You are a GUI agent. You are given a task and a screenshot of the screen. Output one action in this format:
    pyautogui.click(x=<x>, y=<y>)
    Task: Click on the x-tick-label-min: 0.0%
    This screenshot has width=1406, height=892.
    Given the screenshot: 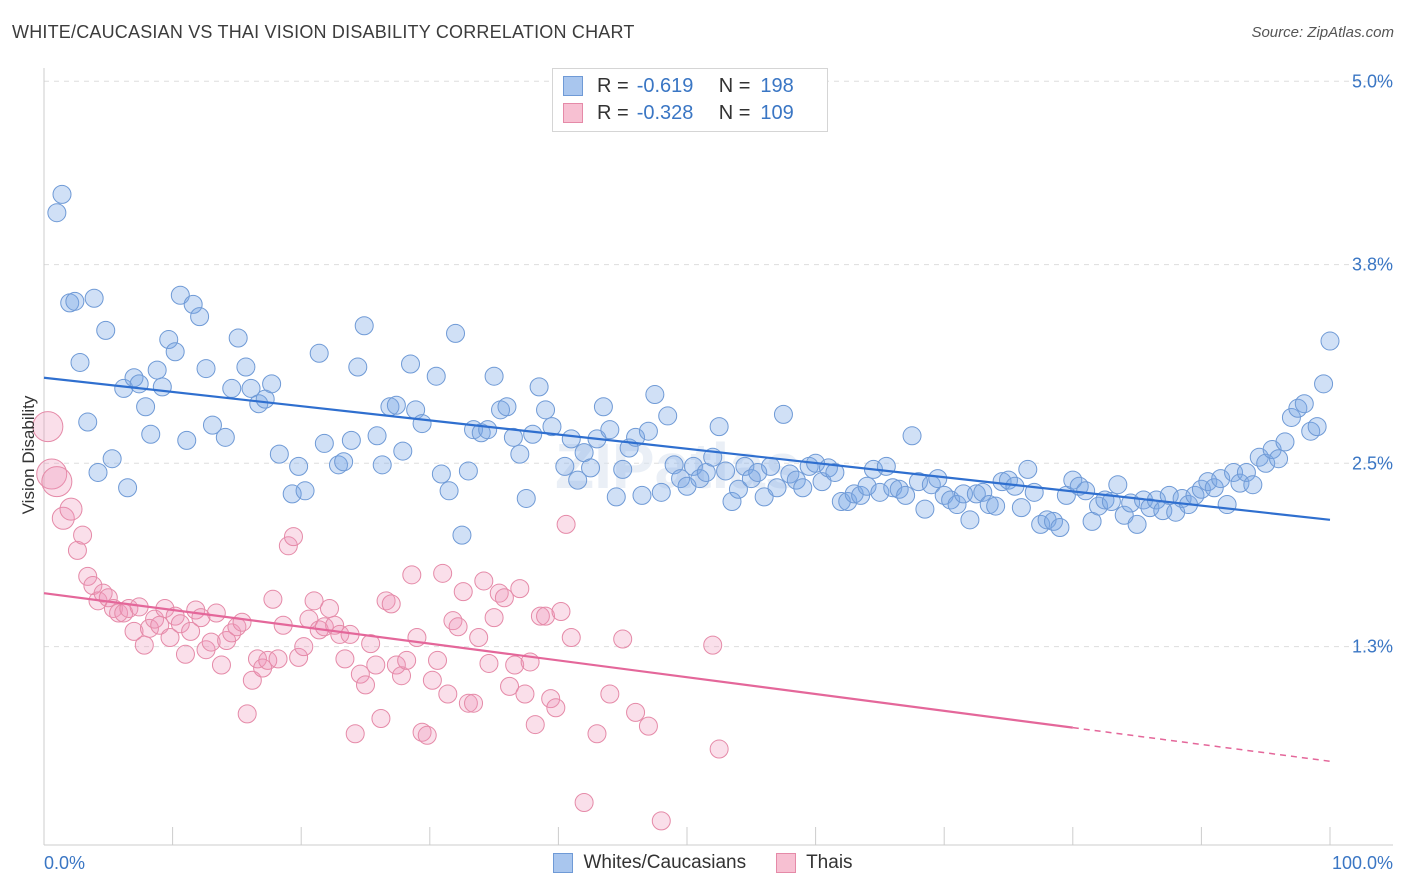 What is the action you would take?
    pyautogui.click(x=64, y=863)
    